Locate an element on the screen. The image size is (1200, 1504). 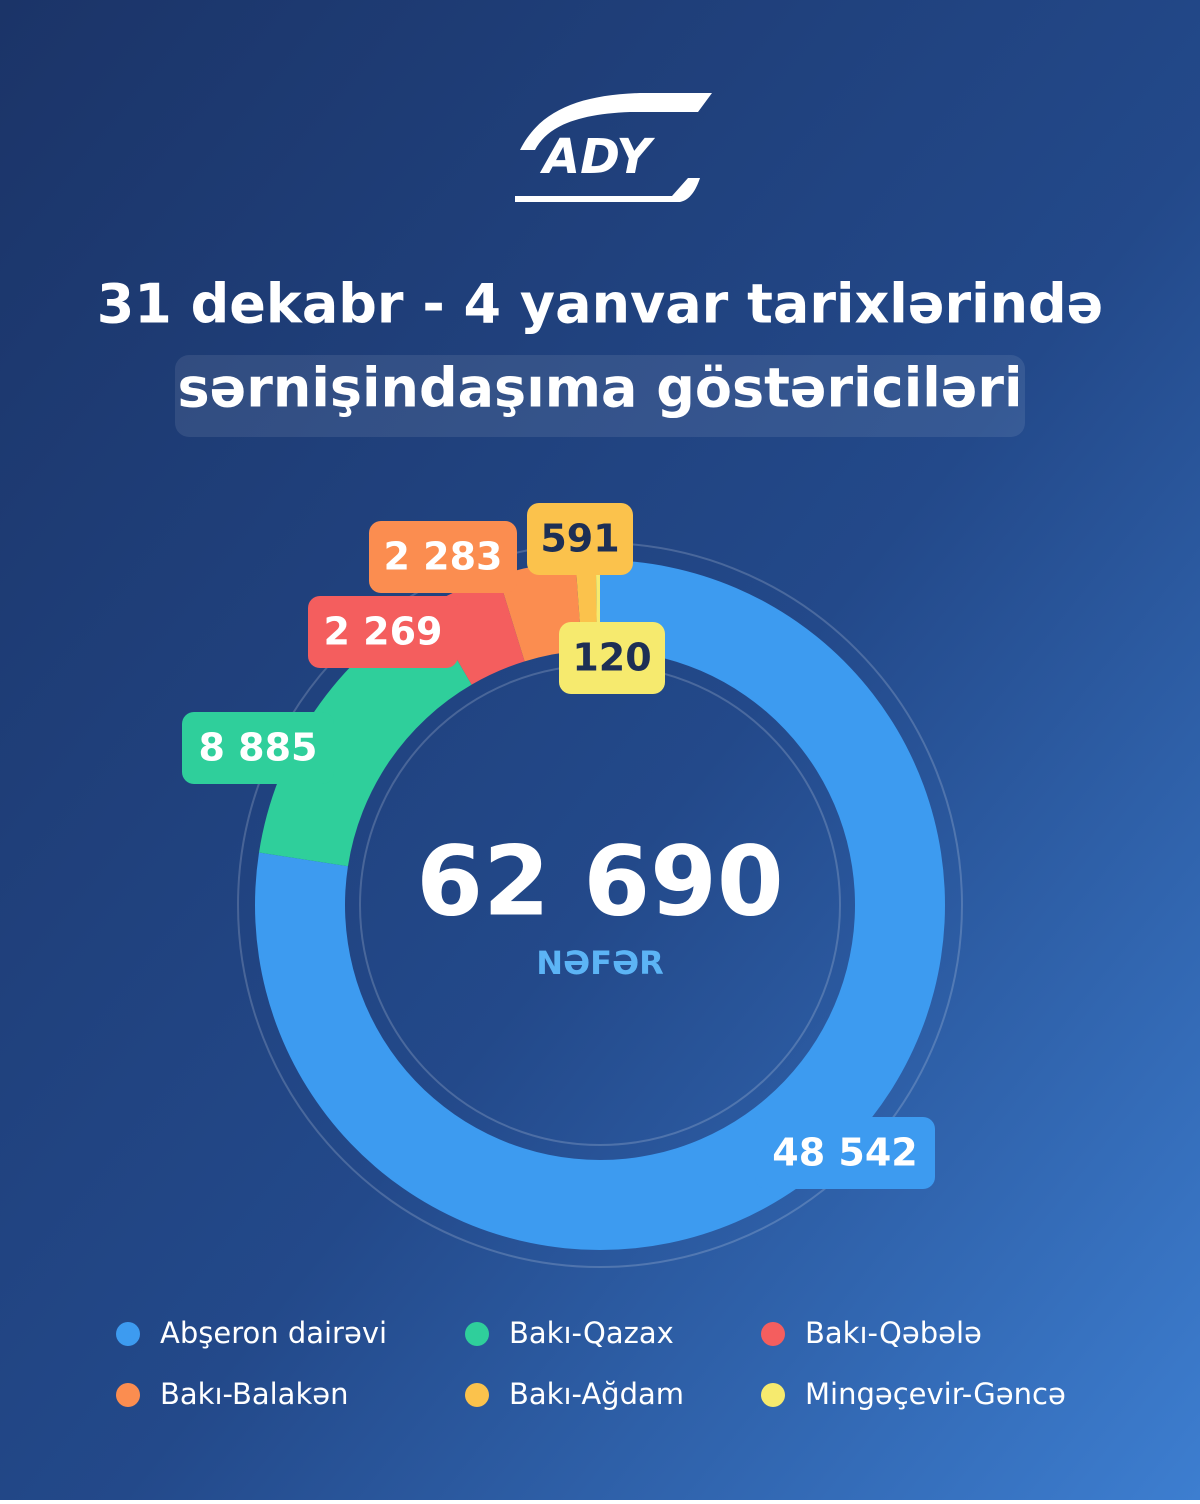
legend-label: Abşeron dairəvi is located at coordinates (273, 1333).